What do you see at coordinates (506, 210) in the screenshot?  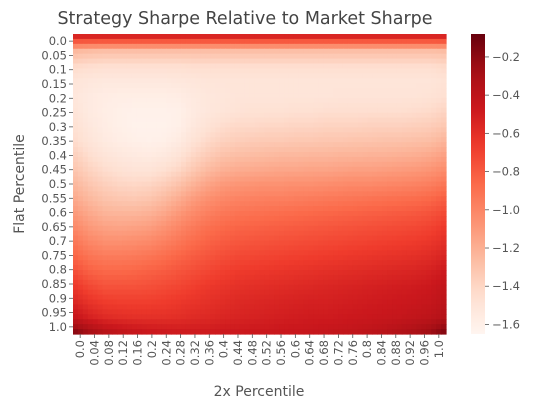 I see `colorbar-tick-label: −1.0` at bounding box center [506, 210].